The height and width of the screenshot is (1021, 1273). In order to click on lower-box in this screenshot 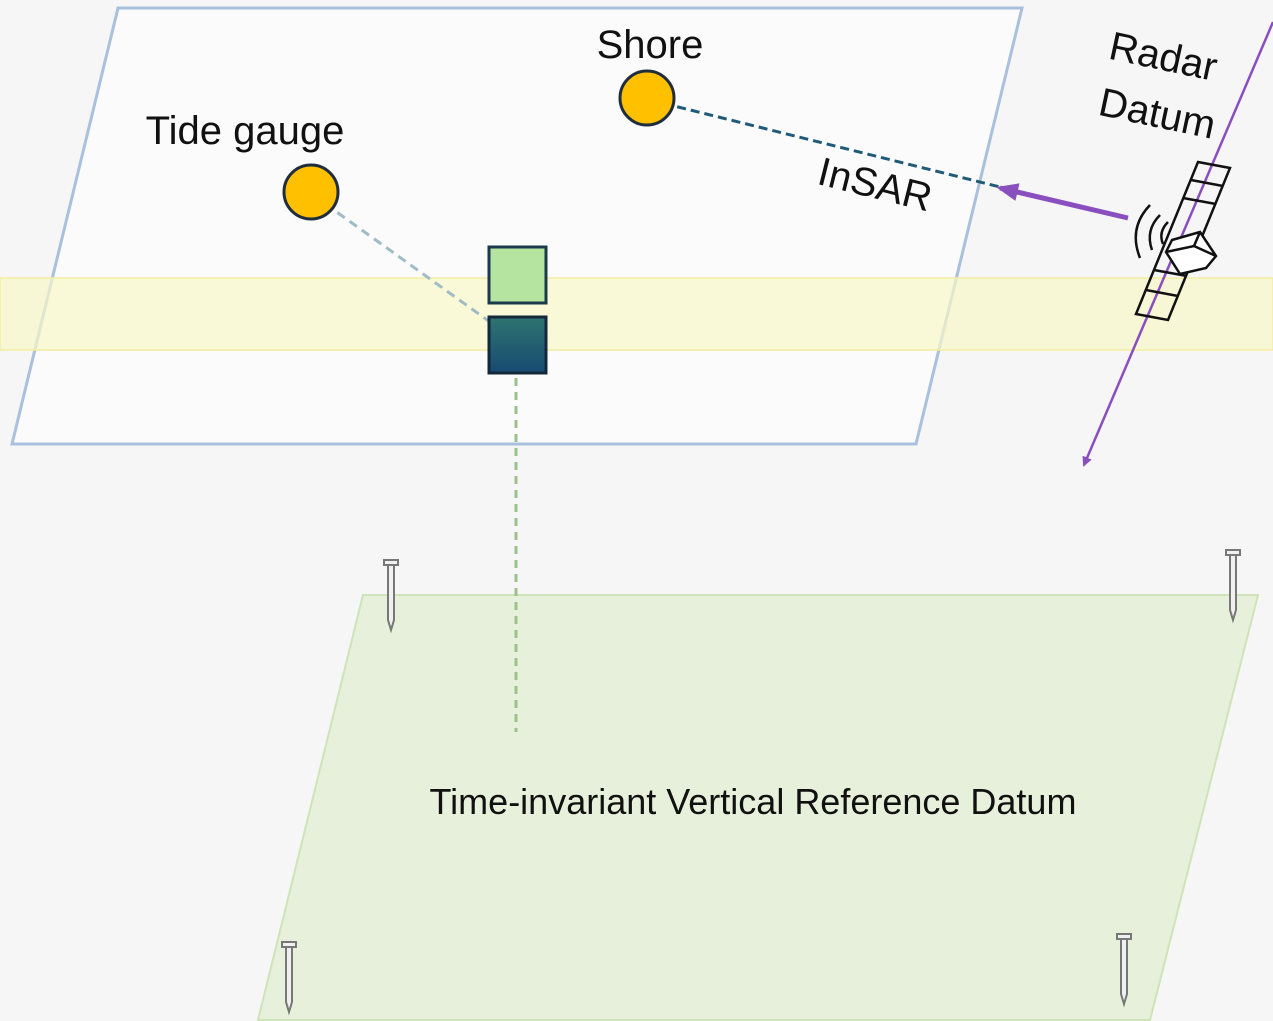, I will do `click(517, 345)`.